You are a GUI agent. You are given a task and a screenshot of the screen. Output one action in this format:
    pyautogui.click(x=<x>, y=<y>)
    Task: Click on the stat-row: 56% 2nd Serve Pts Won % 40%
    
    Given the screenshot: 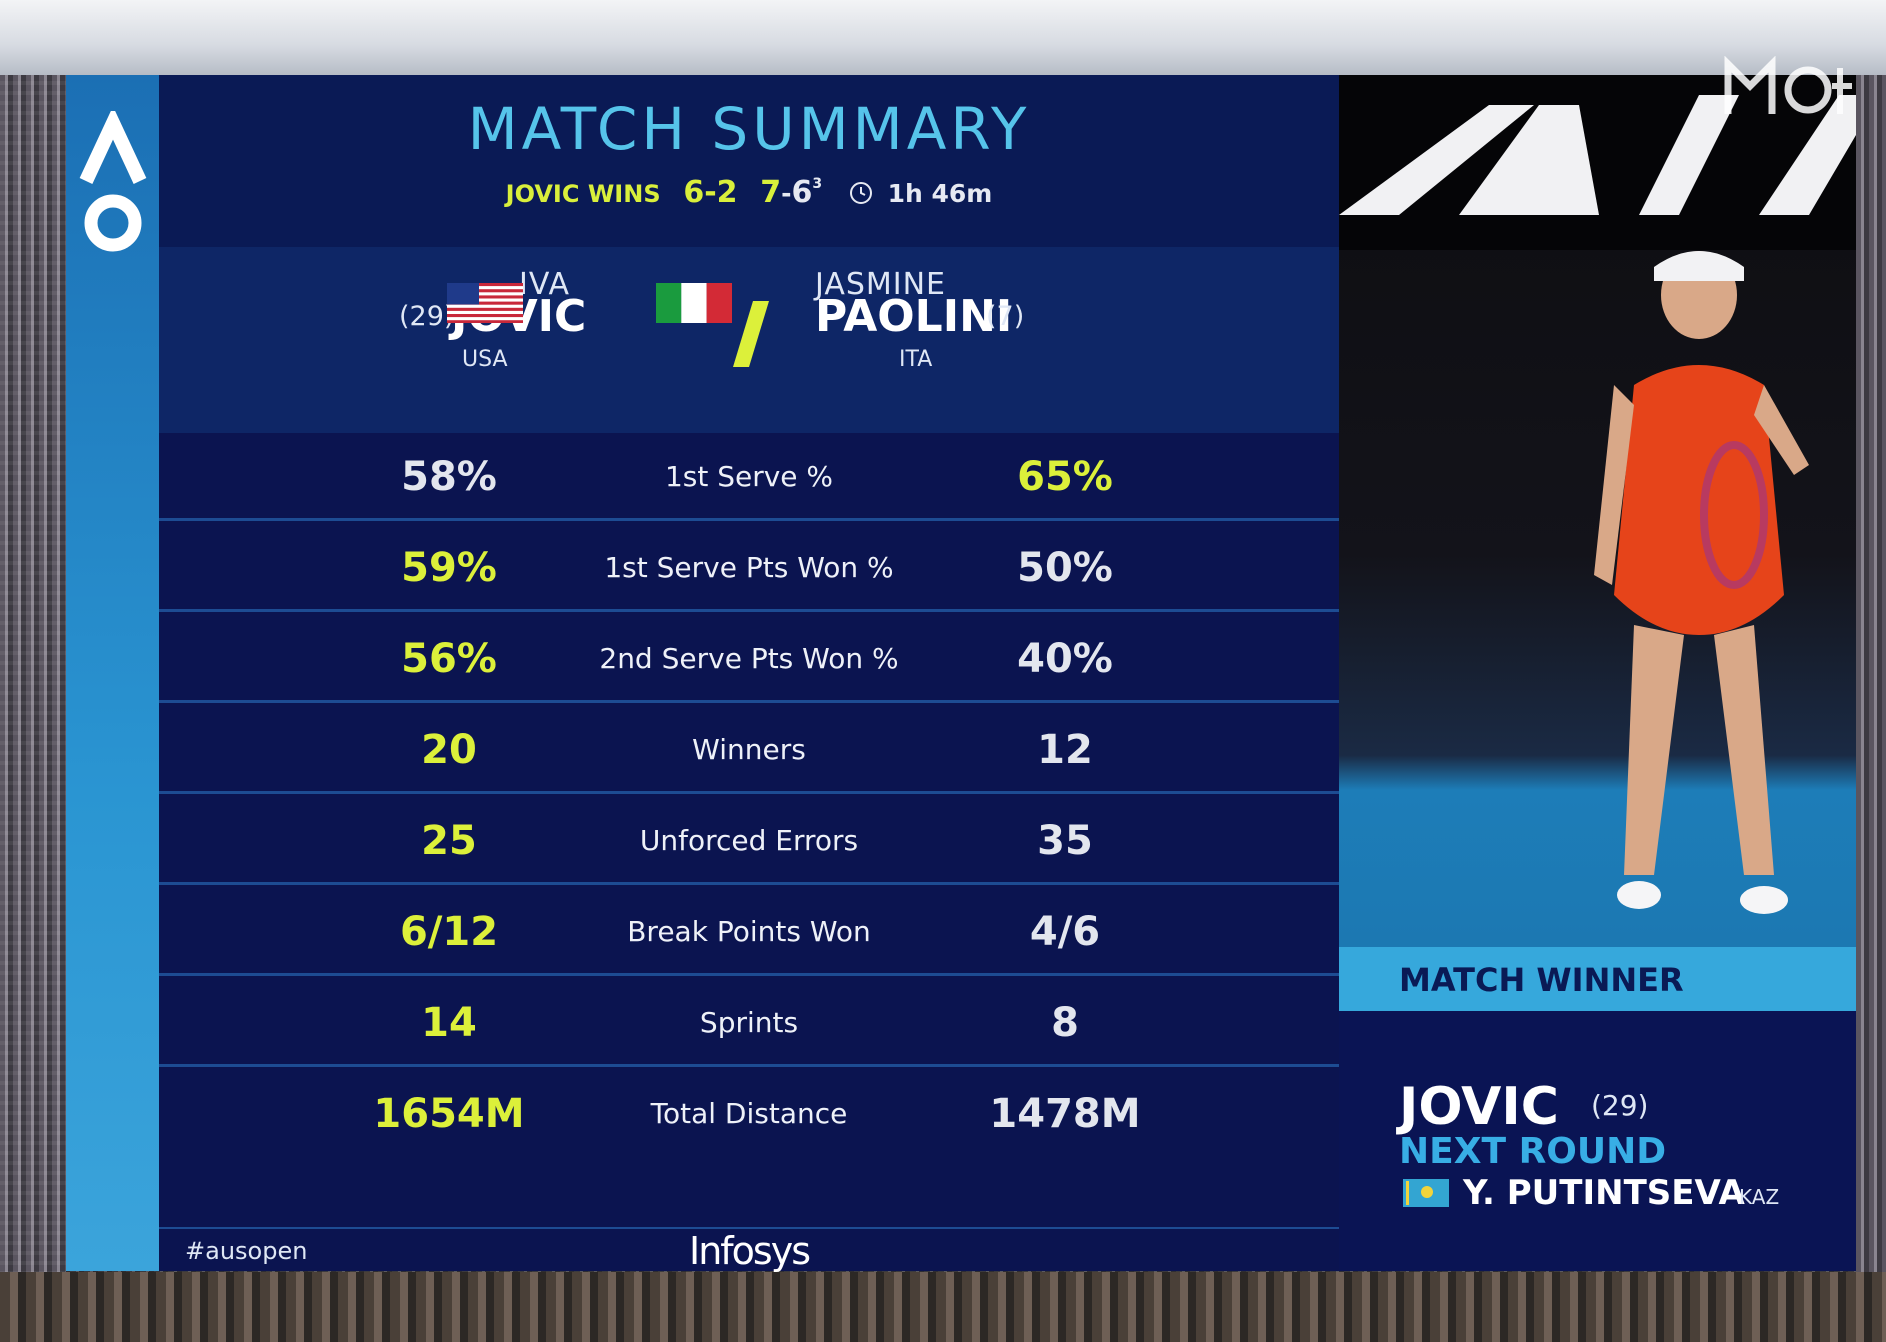 What is the action you would take?
    pyautogui.click(x=749, y=659)
    